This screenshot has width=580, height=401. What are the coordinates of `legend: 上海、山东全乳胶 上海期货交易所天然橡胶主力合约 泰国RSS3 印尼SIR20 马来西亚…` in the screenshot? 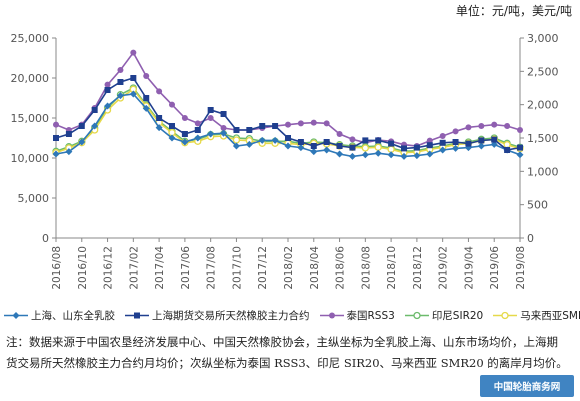 It's located at (292, 315).